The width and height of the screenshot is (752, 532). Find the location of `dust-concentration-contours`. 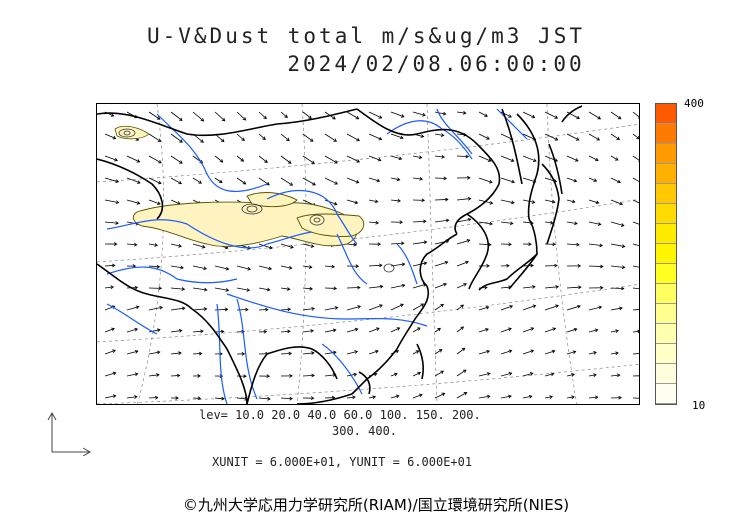

dust-concentration-contours is located at coordinates (254, 199).